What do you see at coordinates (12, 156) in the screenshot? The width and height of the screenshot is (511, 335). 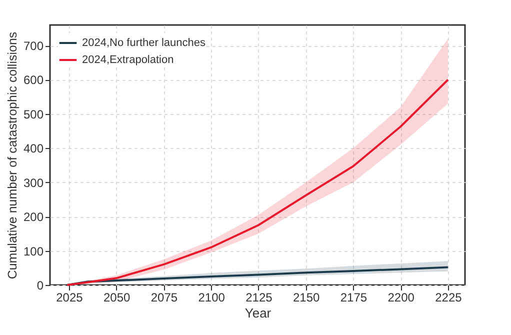 I see `y-axis-title: Cumulative number of catastrophic collisions` at bounding box center [12, 156].